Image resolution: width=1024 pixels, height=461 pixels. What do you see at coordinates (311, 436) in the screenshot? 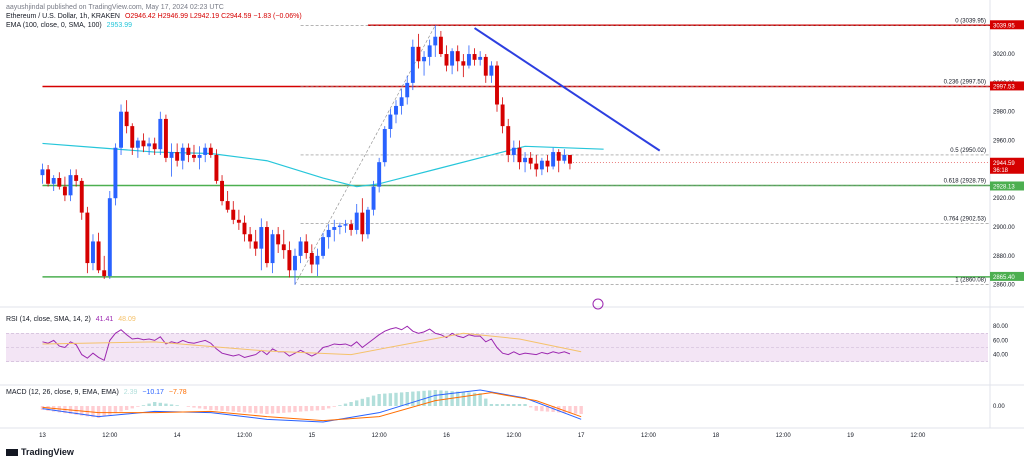
I see `time-tick-label: 15` at bounding box center [311, 436].